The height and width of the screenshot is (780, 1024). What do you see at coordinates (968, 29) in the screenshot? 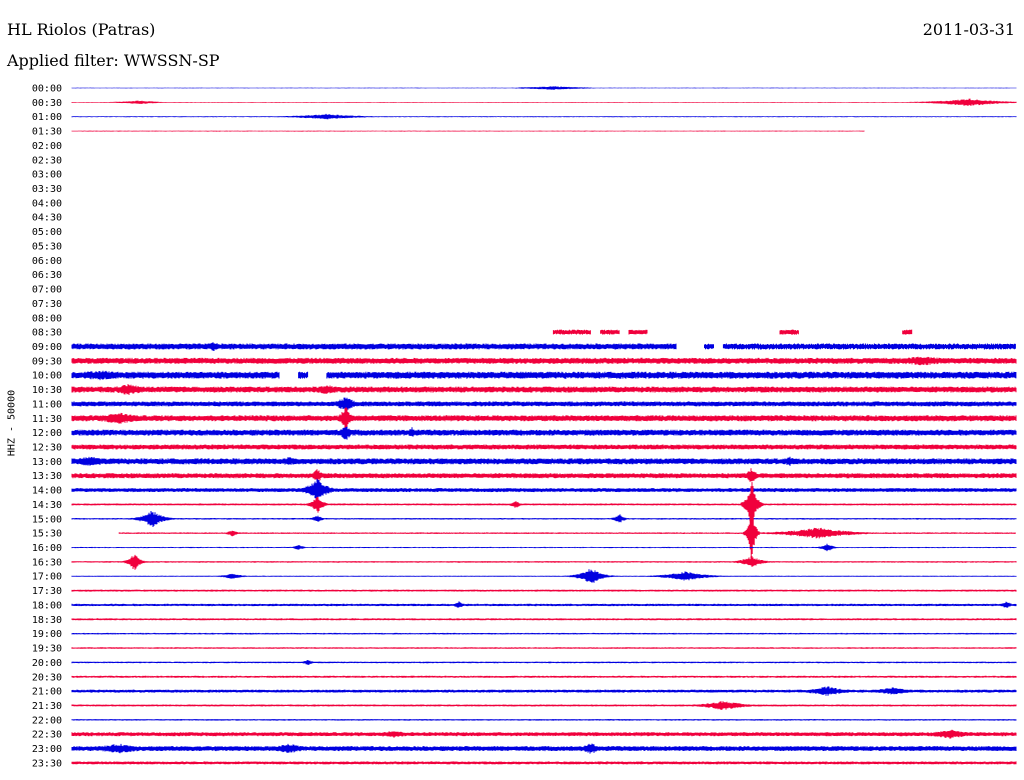
I see `date-label: 2011-03-31` at bounding box center [968, 29].